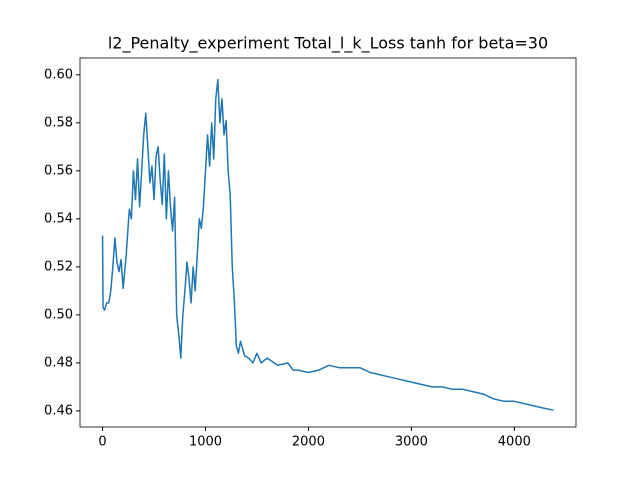 Image resolution: width=640 pixels, height=484 pixels. I want to click on y-tick-label: 0.52, so click(58, 266).